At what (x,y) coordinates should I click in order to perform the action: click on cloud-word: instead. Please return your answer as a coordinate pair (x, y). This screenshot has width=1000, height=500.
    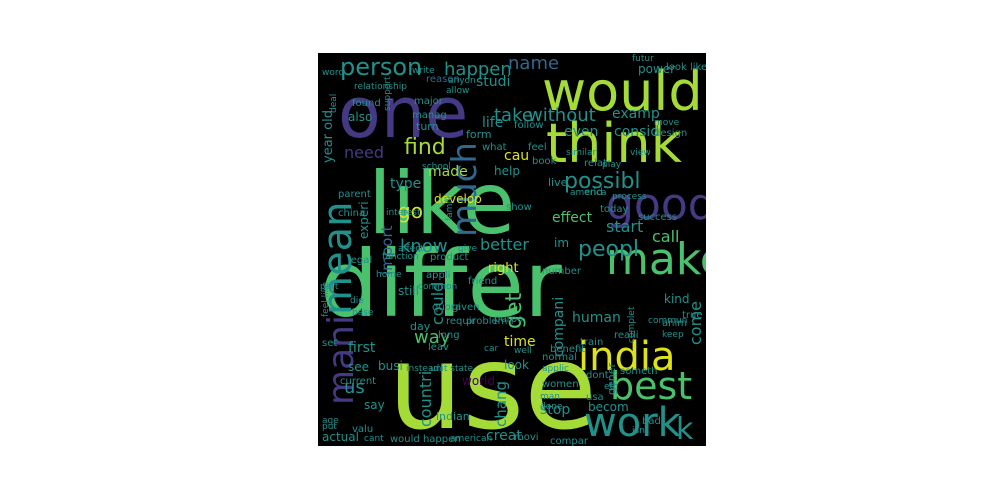
    Looking at the image, I should click on (423, 369).